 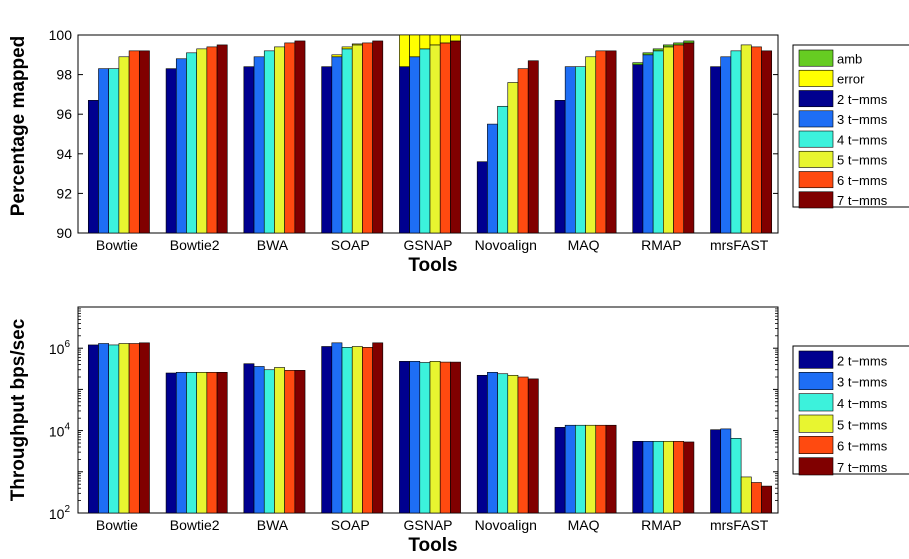 I want to click on y-tick-label: 94, so click(x=64, y=154).